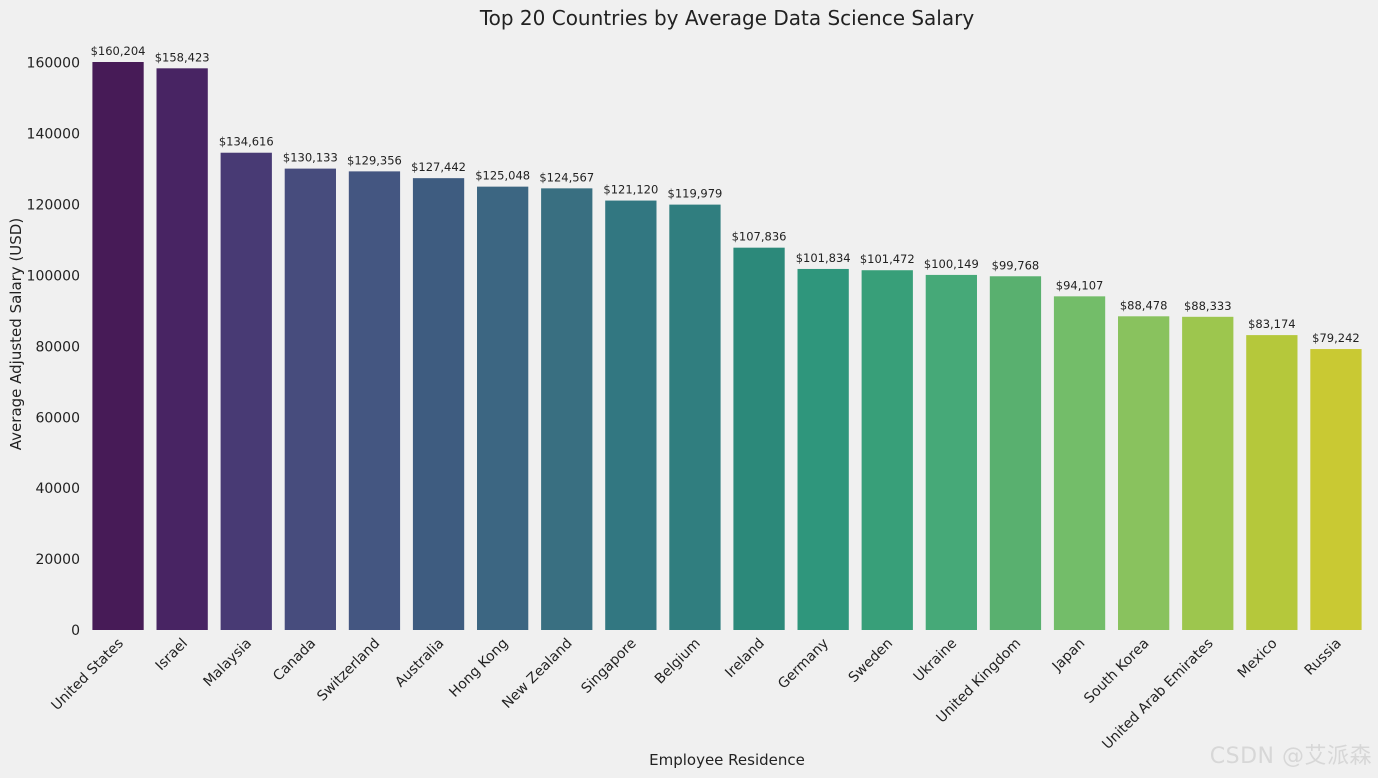  Describe the element at coordinates (53, 135) in the screenshot. I see `y-tick-label: 140000` at that location.